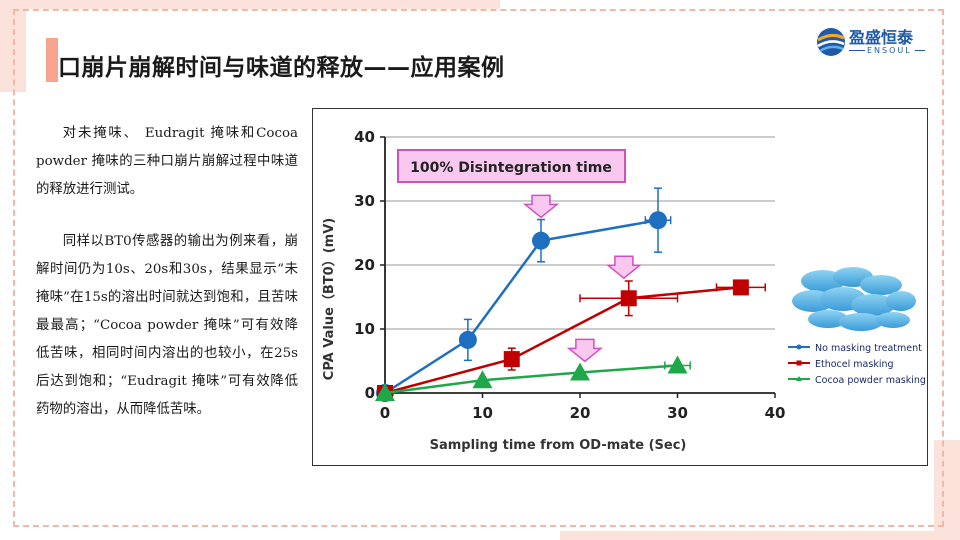 The image size is (960, 540). I want to click on y-tick-label-10: 10, so click(364, 329).